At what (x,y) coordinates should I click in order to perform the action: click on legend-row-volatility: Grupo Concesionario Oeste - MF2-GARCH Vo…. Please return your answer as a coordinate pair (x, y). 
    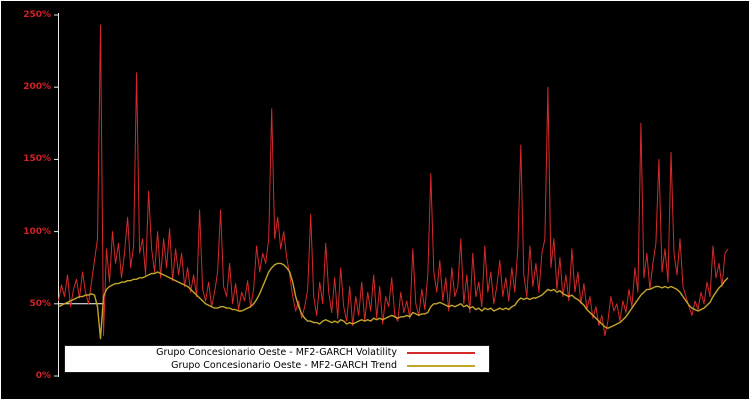
    Looking at the image, I should click on (277, 353).